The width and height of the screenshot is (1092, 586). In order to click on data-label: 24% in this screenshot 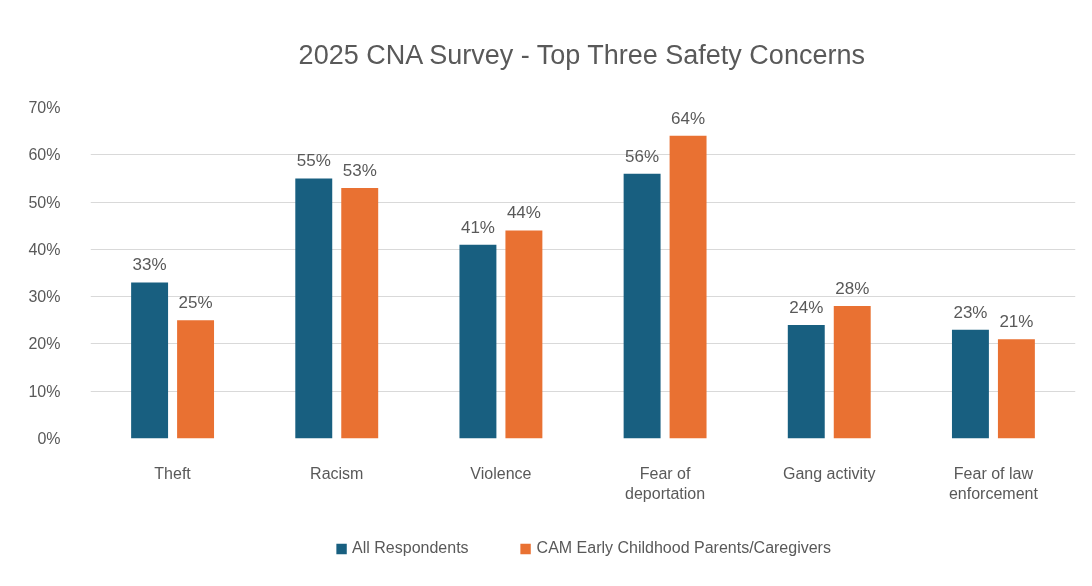, I will do `click(806, 308)`.